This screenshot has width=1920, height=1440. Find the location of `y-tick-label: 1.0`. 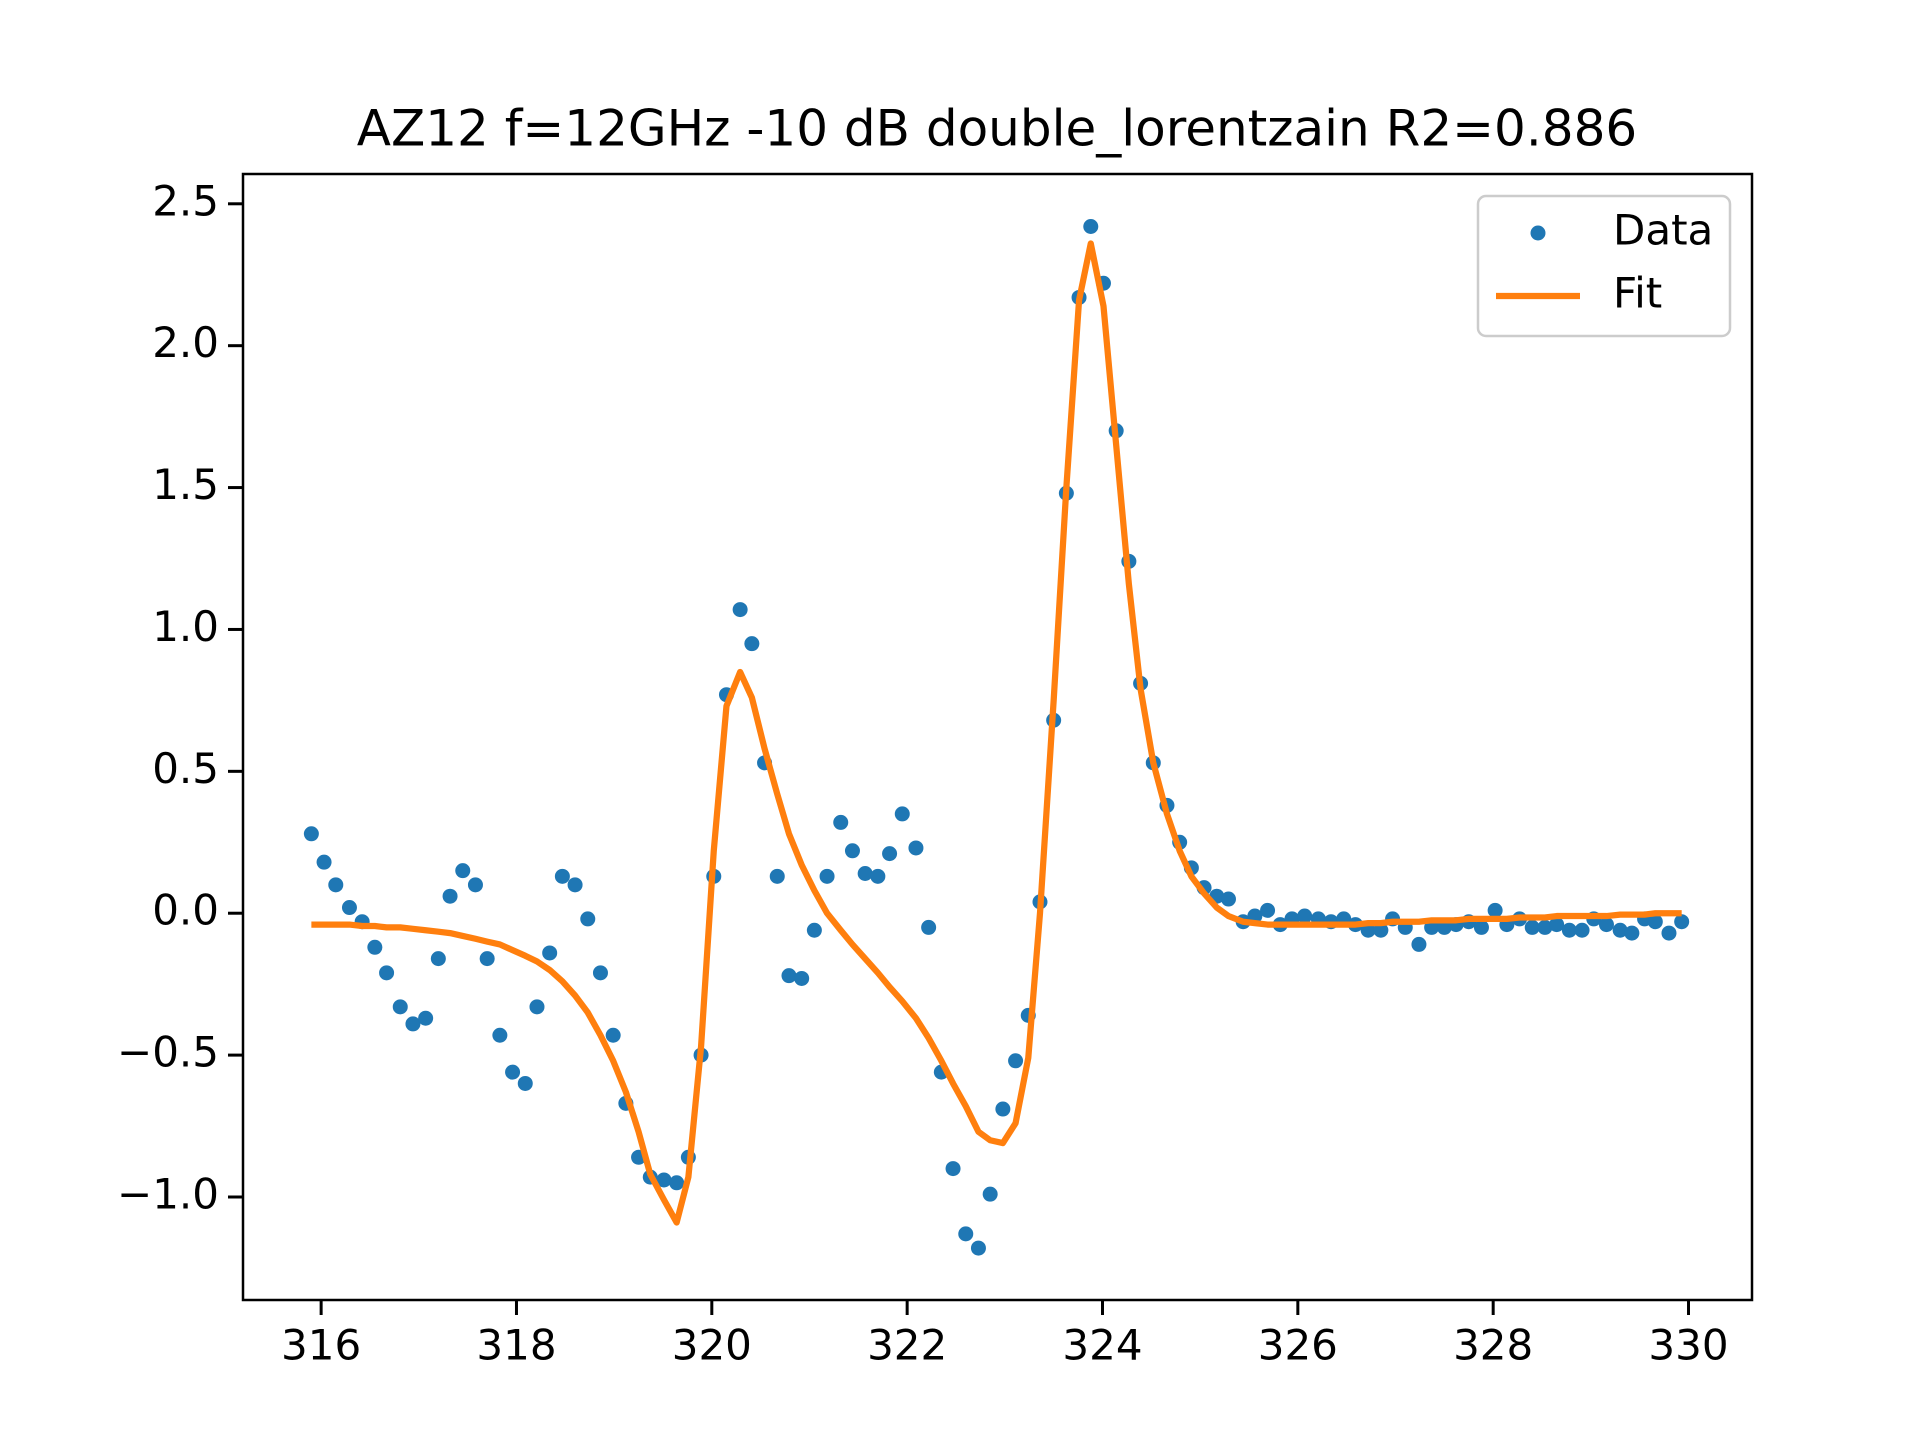

y-tick-label: 1.0 is located at coordinates (185, 626).